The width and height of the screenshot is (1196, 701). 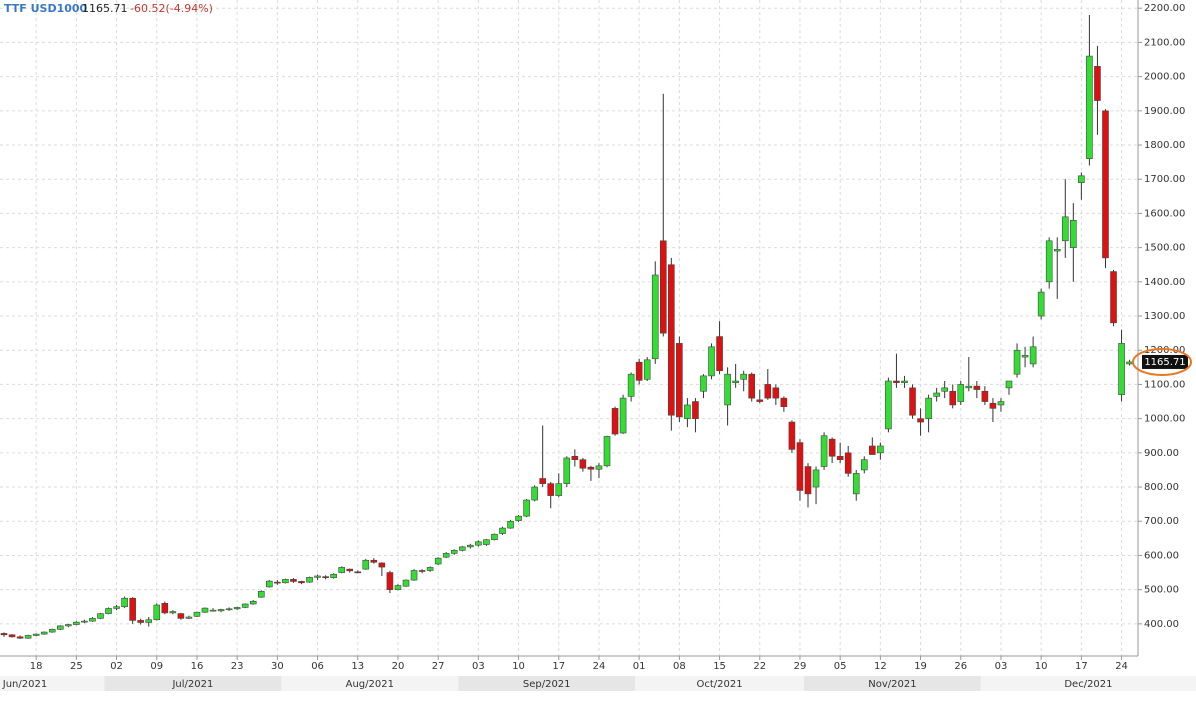 What do you see at coordinates (317, 666) in the screenshot?
I see `x-tick-label: 06` at bounding box center [317, 666].